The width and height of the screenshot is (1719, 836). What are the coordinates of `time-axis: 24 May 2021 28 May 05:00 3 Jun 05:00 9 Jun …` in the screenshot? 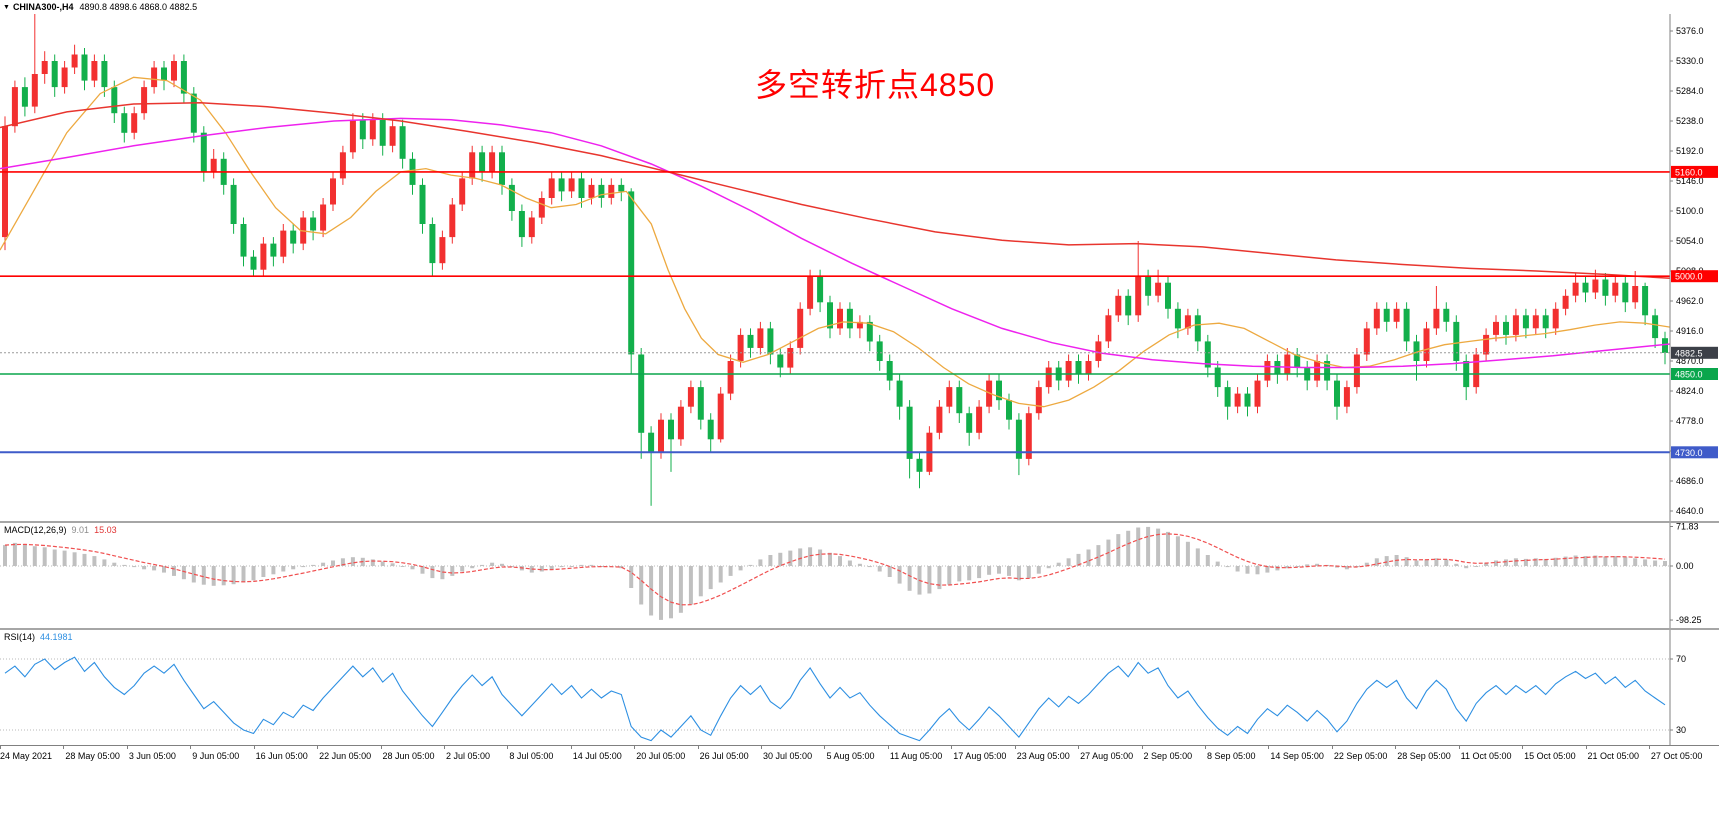 It's located at (859, 755).